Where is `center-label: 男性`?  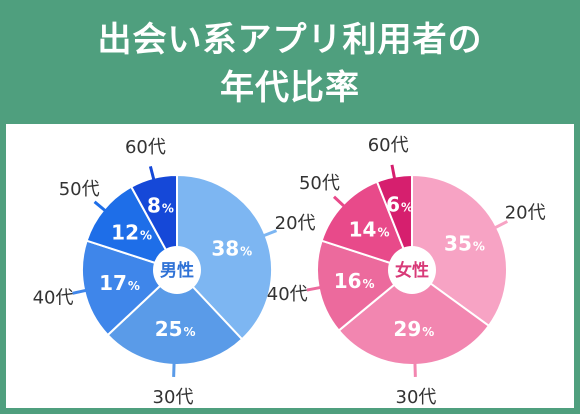
center-label: 男性 is located at coordinates (177, 270).